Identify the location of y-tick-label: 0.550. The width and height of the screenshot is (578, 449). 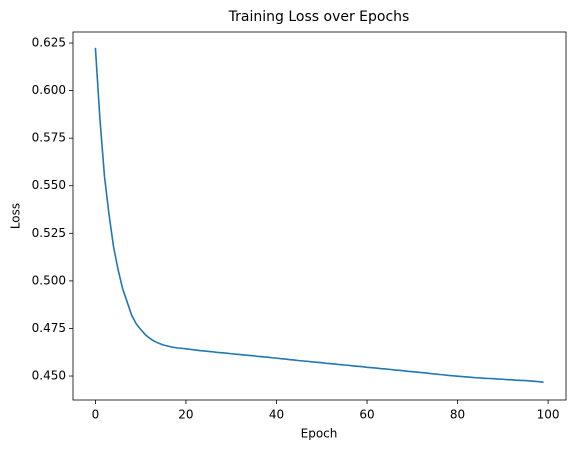
(49, 185).